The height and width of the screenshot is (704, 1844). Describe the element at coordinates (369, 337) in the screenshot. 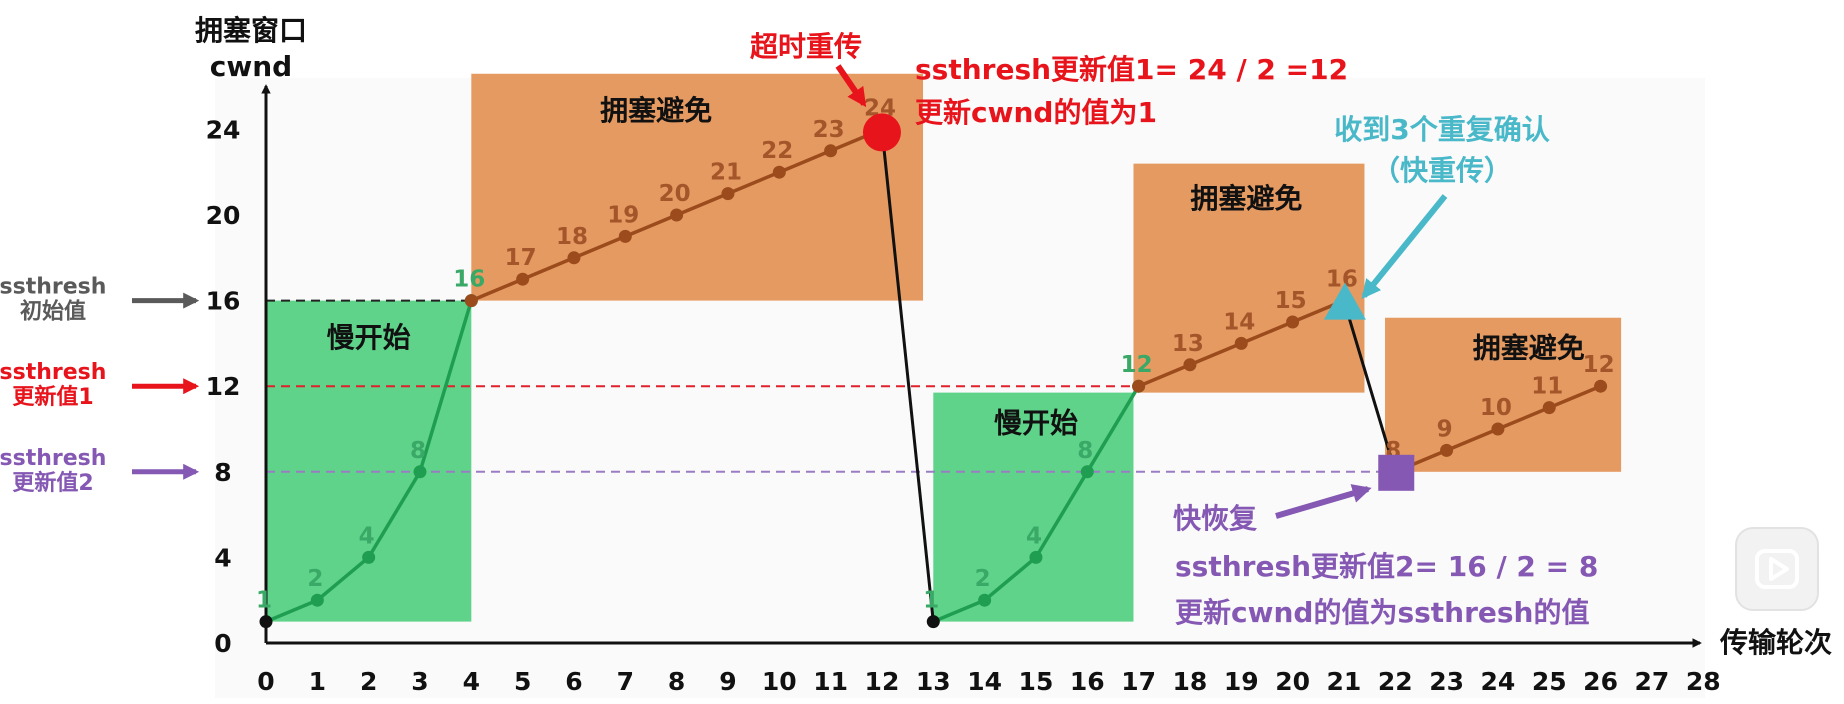

I see `region-label-0: 慢开始` at that location.